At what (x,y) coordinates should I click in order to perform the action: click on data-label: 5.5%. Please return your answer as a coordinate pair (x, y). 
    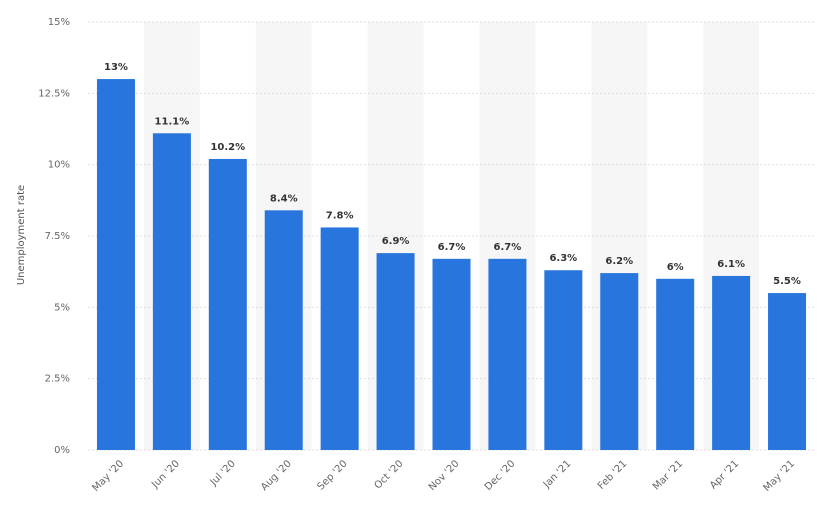
    Looking at the image, I should click on (787, 281).